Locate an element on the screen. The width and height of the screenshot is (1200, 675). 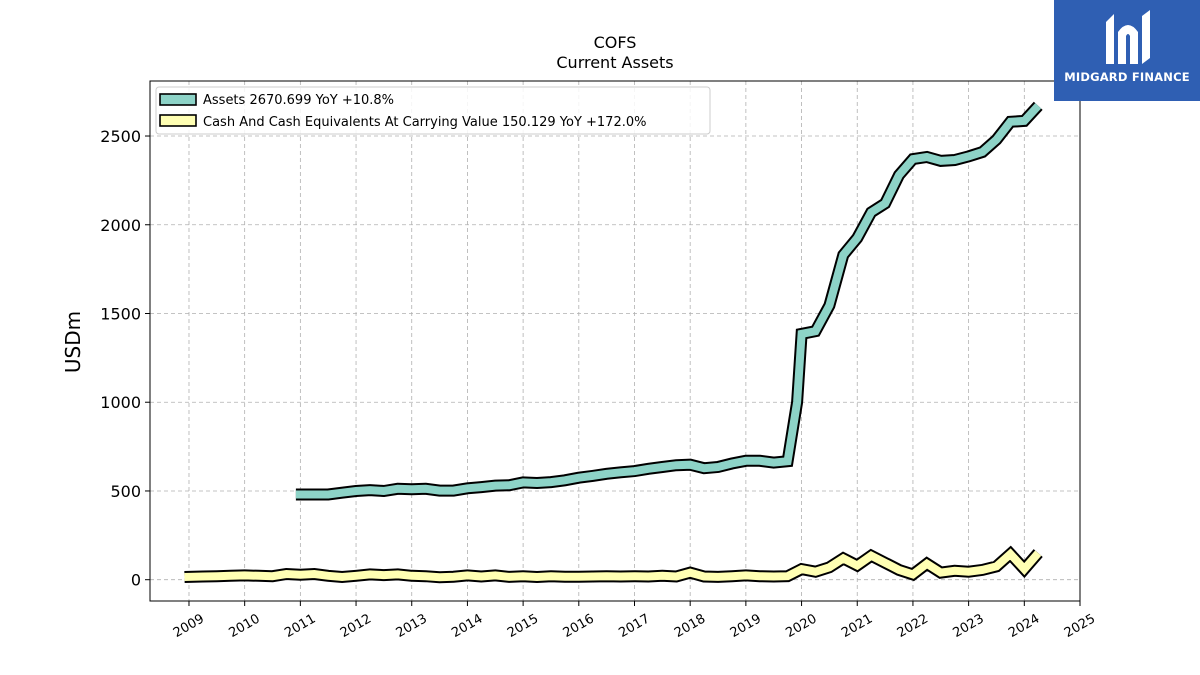
x-tick-label: 2021 is located at coordinates (857, 626).